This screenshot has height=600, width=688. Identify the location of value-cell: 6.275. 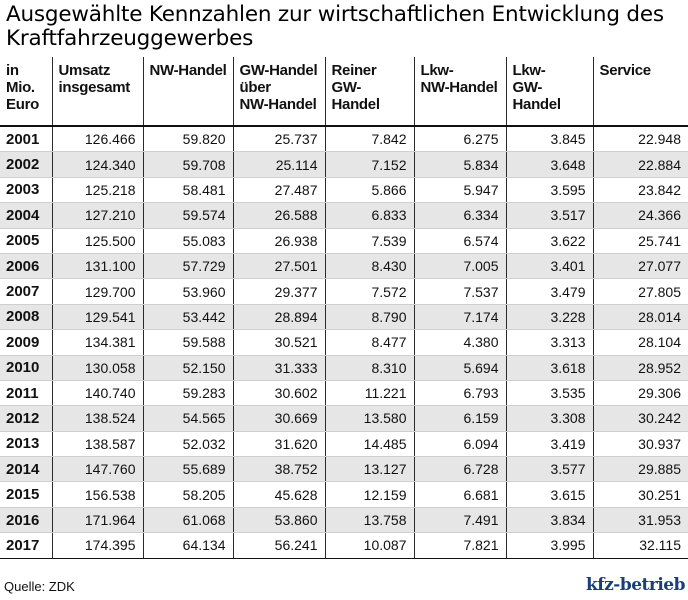
(459, 139).